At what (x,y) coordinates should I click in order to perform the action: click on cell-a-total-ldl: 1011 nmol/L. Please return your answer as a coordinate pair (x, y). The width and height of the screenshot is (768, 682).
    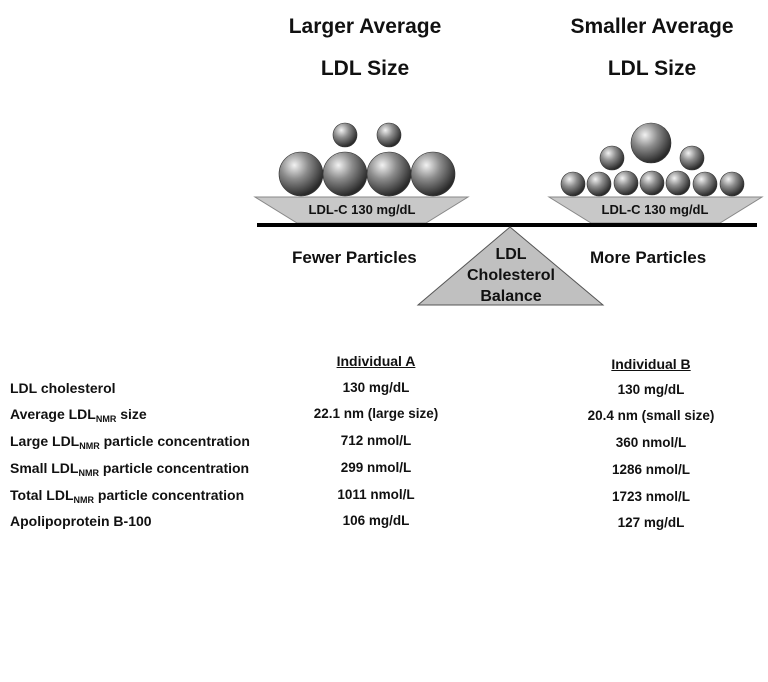
    Looking at the image, I should click on (376, 494).